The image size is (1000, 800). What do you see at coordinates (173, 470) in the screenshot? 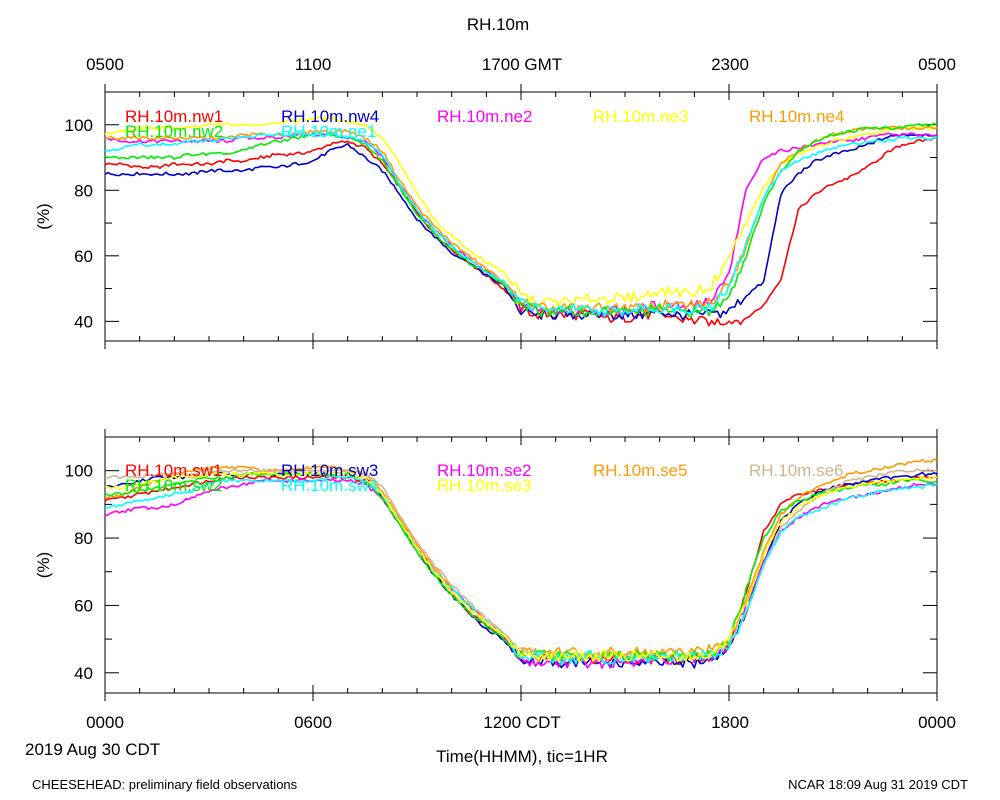
I see `lower-legend-entry: RH.10m.sw1` at bounding box center [173, 470].